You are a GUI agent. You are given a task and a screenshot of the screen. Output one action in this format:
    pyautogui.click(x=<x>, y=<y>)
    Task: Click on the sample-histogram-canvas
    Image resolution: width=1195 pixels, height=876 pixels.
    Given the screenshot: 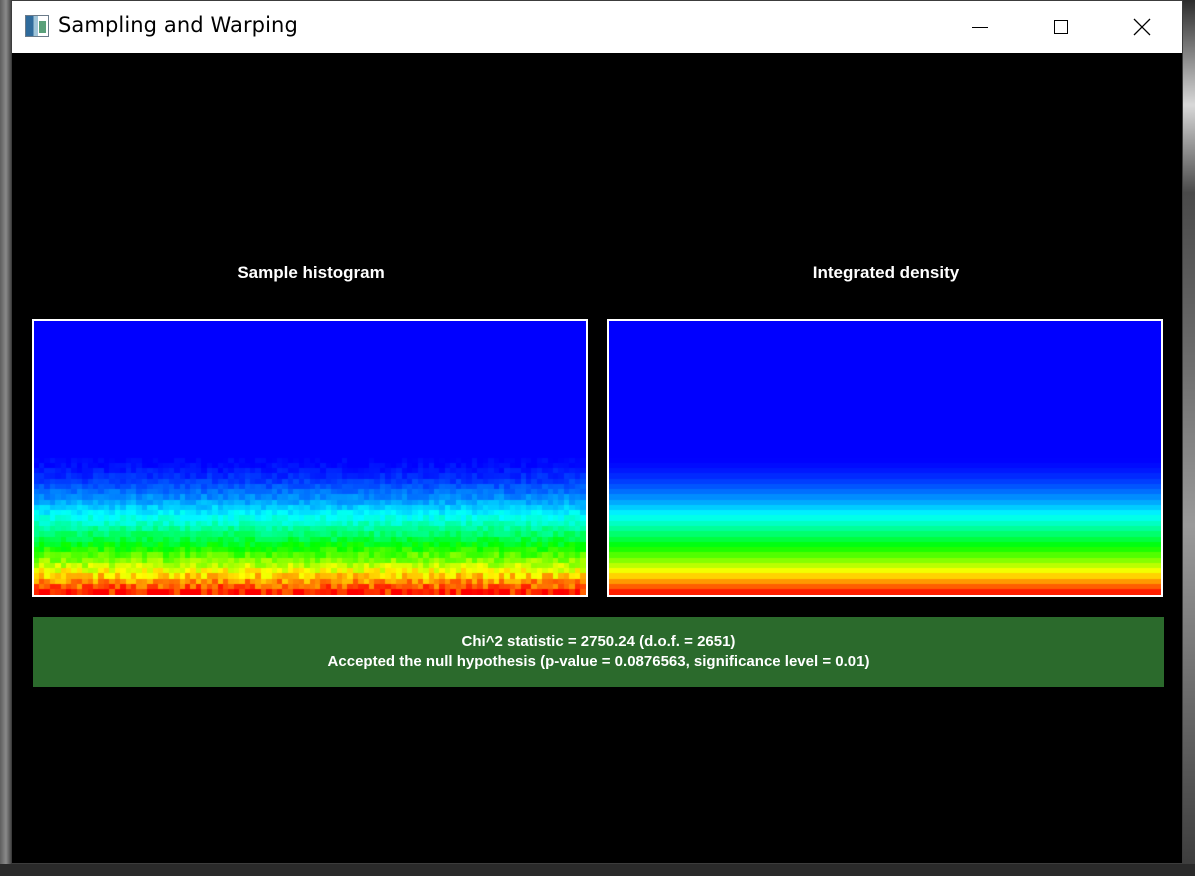 What is the action you would take?
    pyautogui.click(x=310, y=458)
    